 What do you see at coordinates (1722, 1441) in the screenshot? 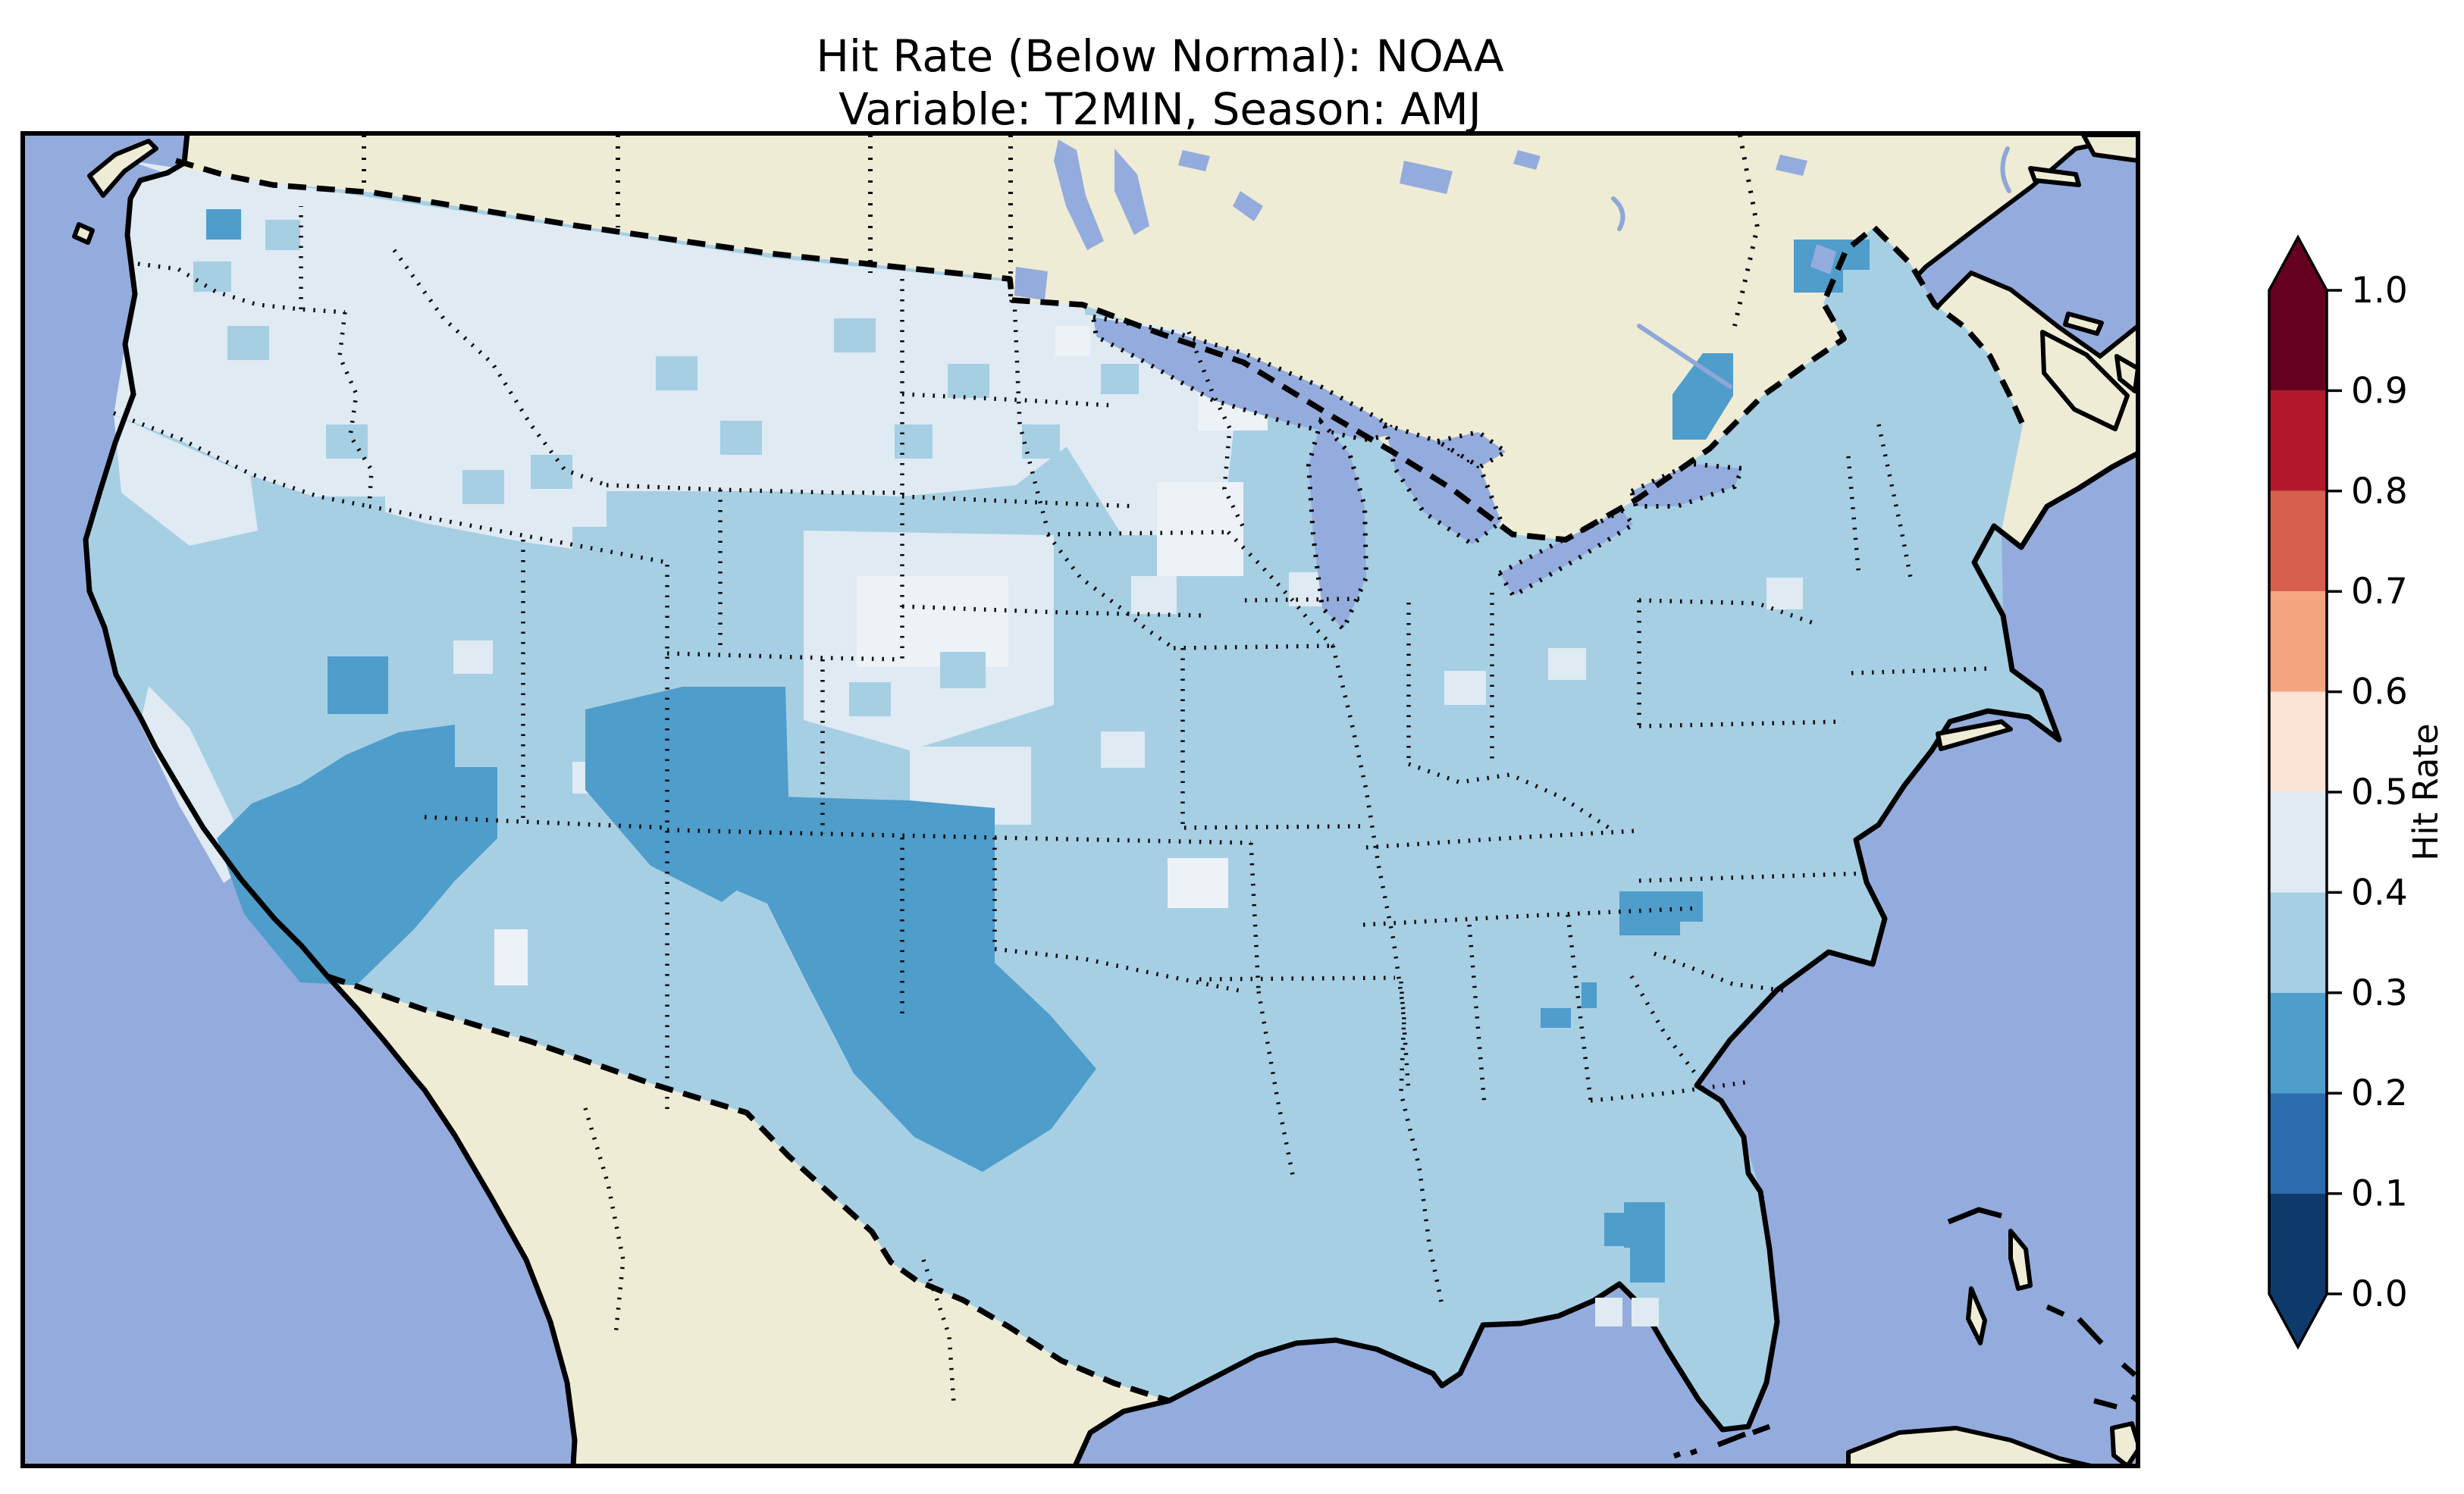
I see `florida-keys` at bounding box center [1722, 1441].